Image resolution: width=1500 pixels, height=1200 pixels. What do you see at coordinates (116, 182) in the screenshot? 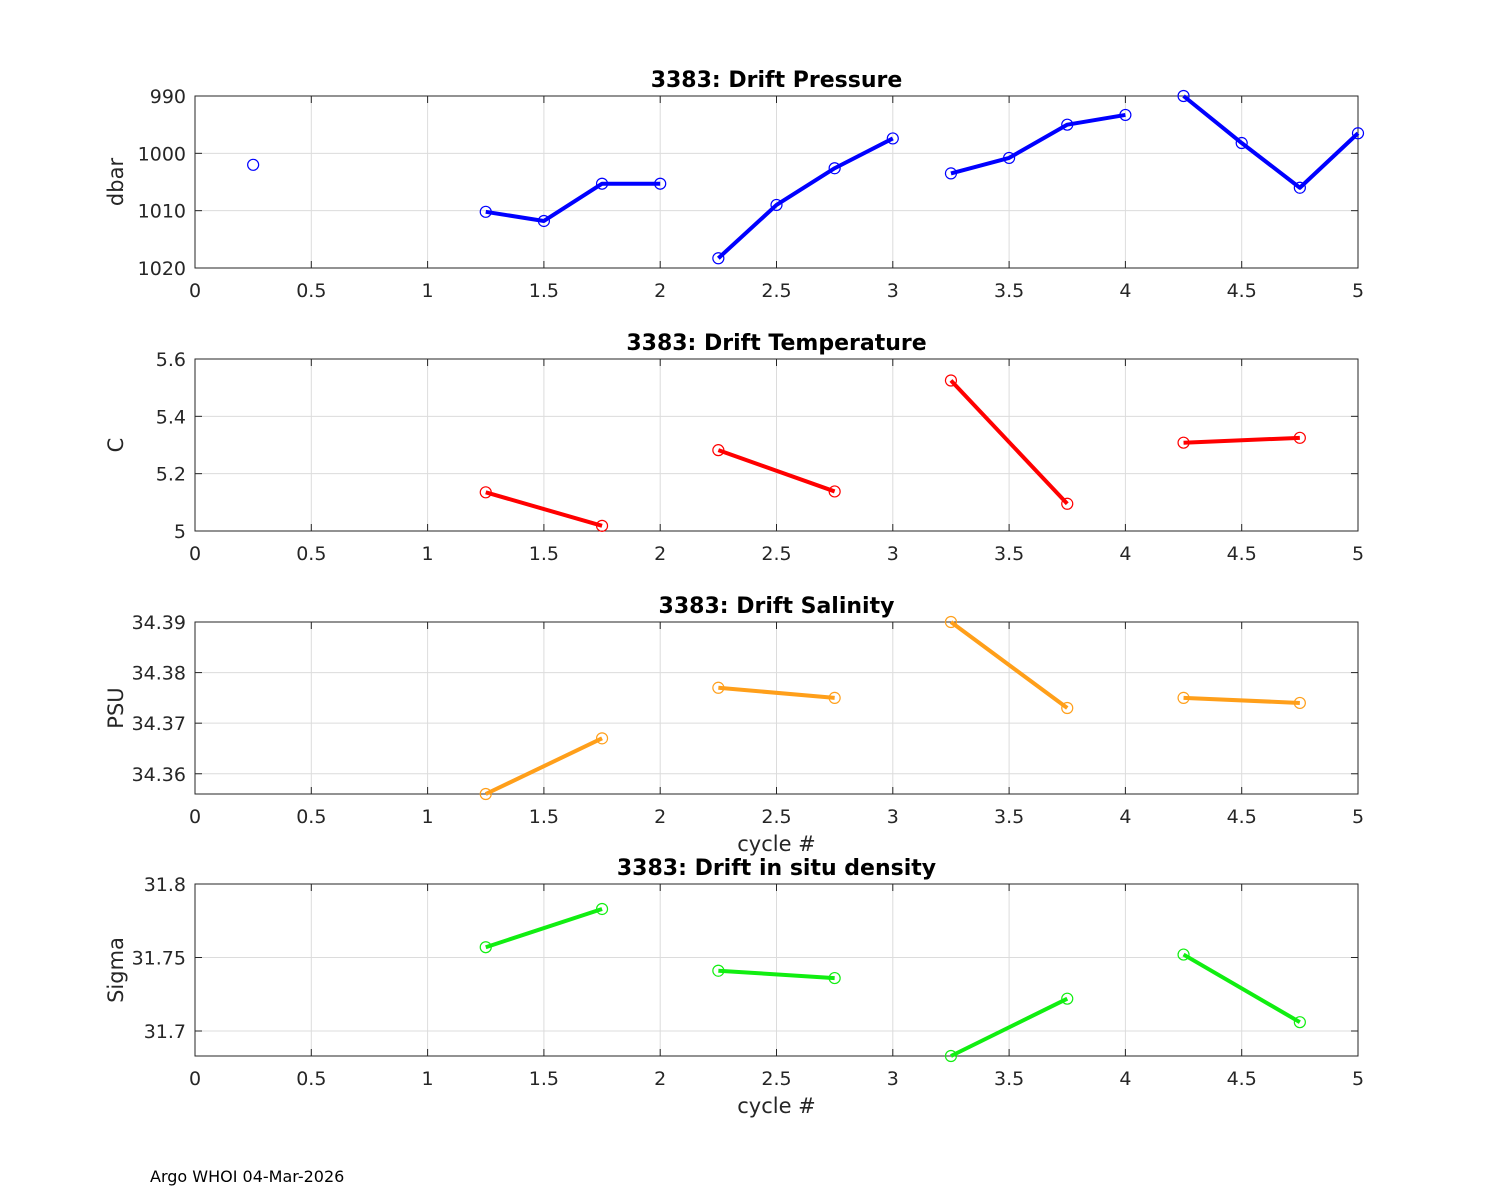
I see `y-axis-label: dbar` at bounding box center [116, 182].